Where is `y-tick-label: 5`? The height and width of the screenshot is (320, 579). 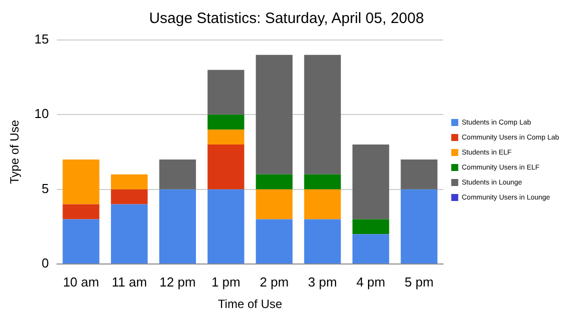
y-tick-label: 5 is located at coordinates (45, 188).